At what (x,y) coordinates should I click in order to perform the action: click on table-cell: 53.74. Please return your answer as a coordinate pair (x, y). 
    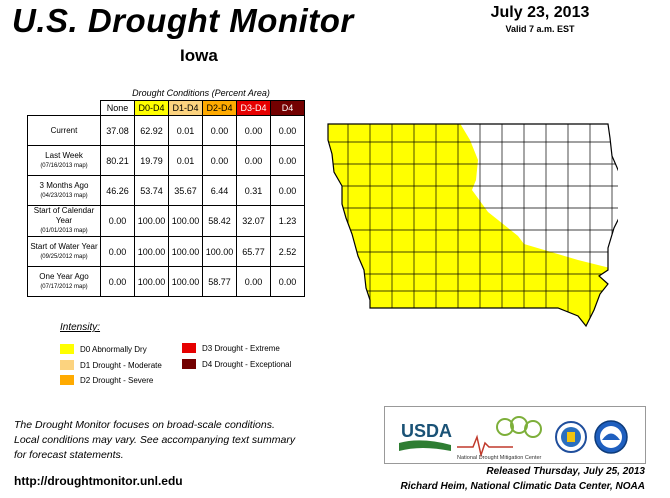
    Looking at the image, I should click on (151, 190).